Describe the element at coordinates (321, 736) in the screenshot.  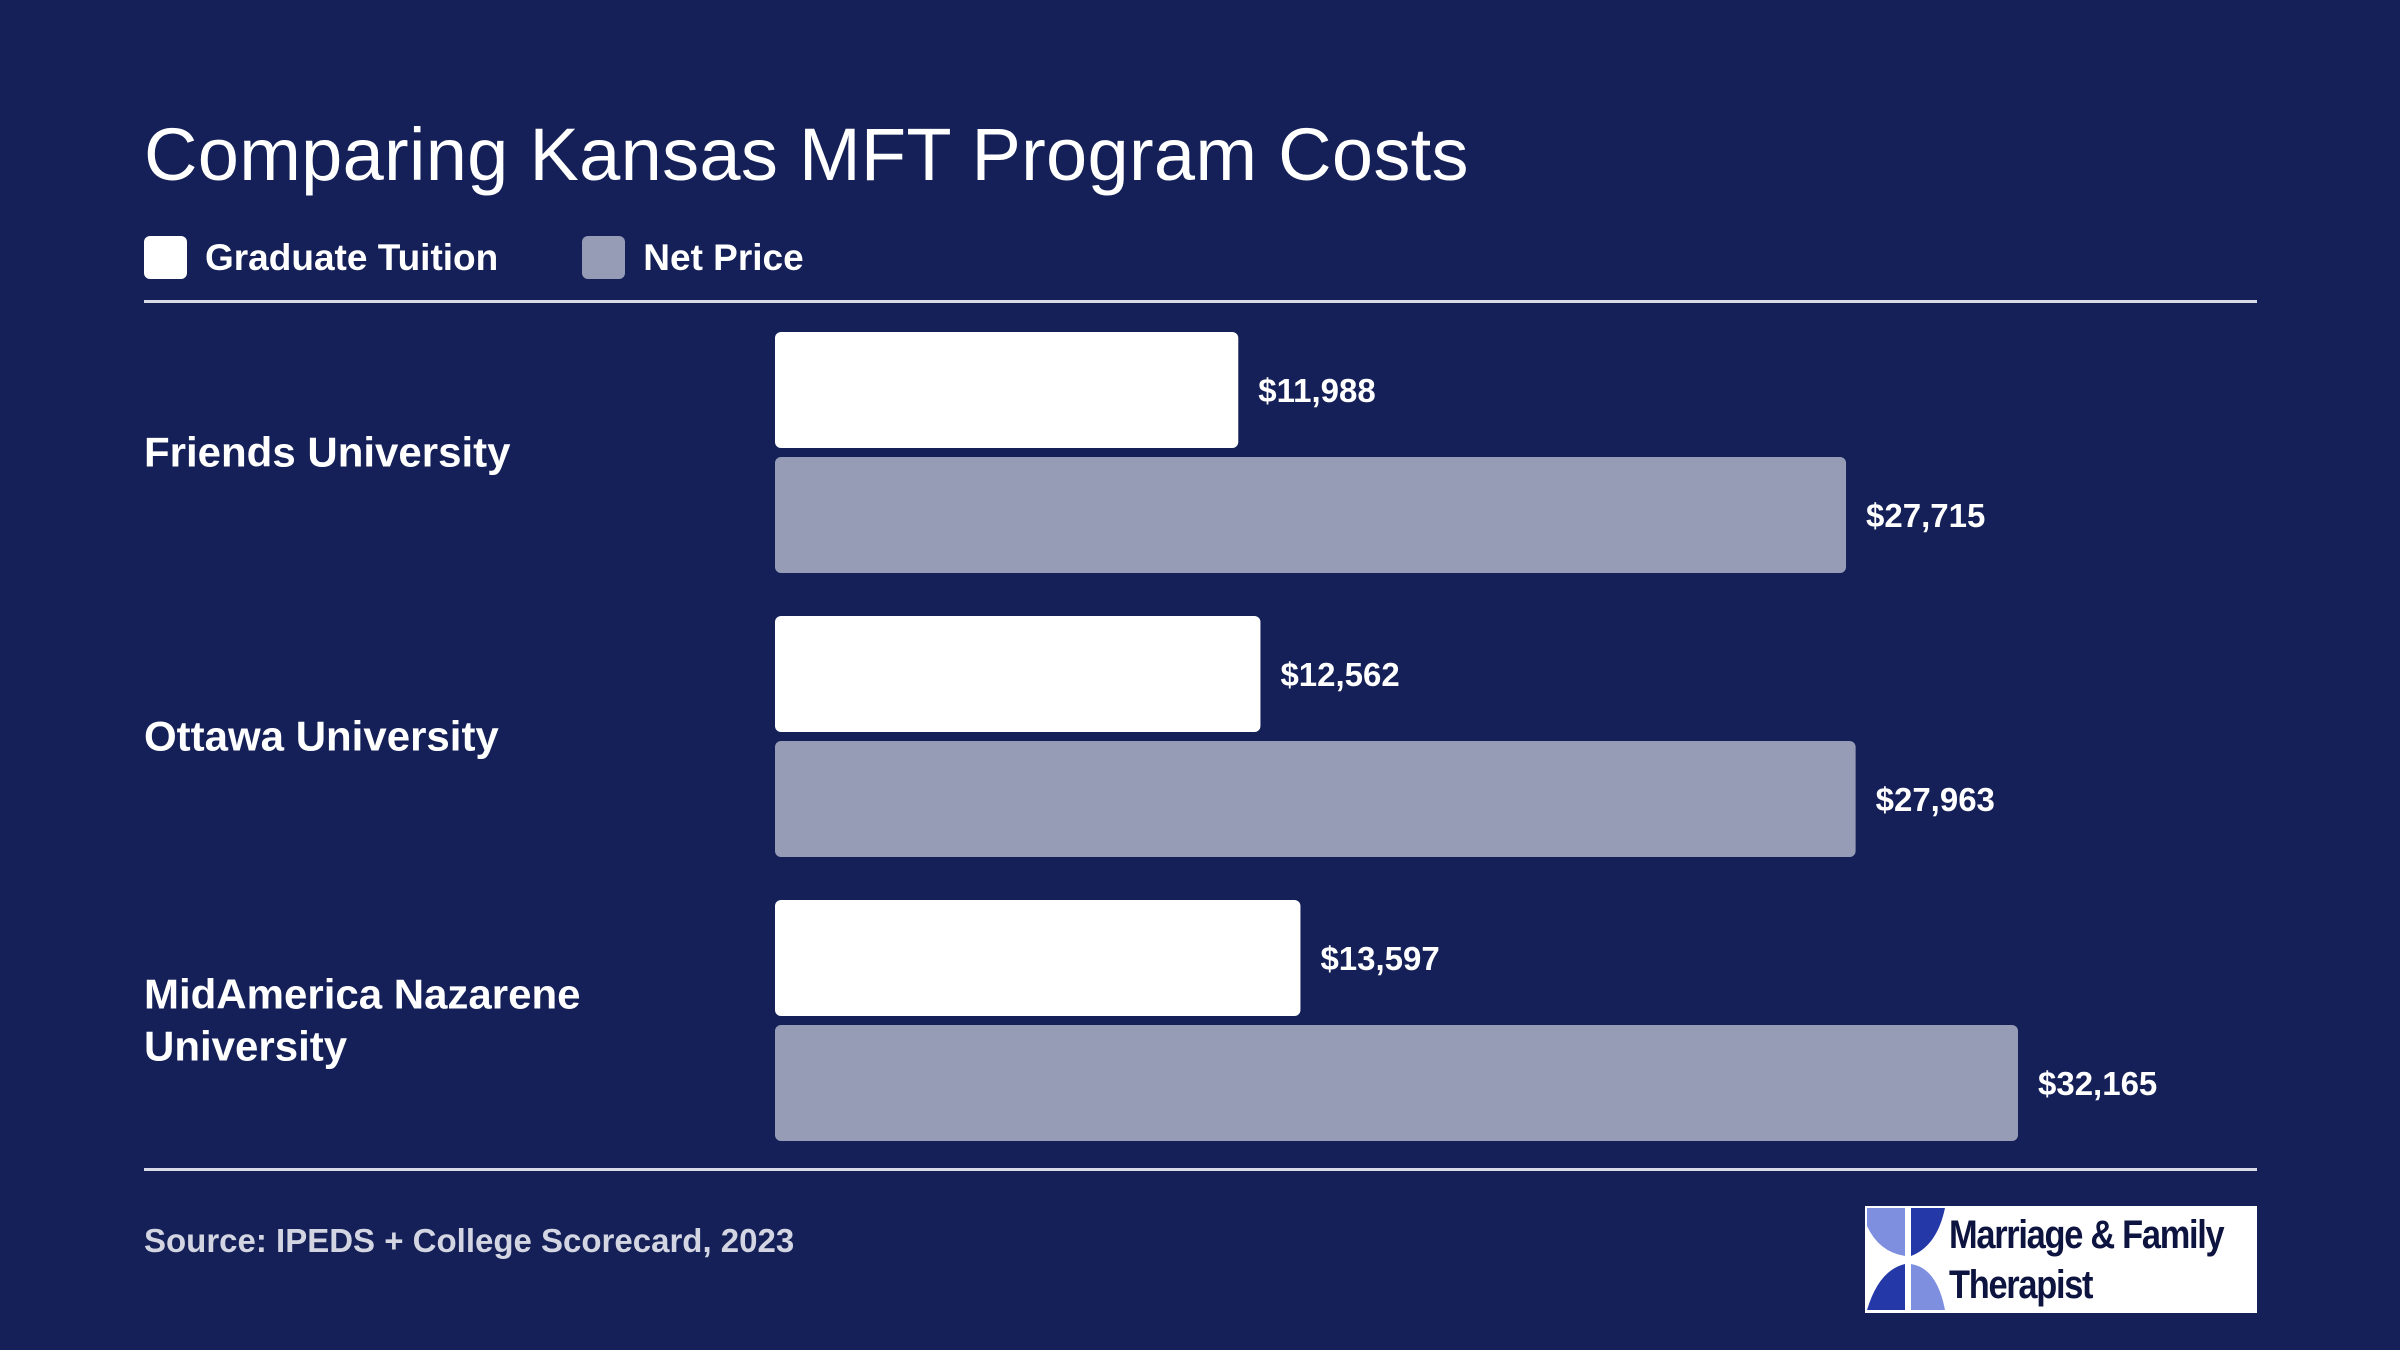
I see `category-label: Ottawa University` at that location.